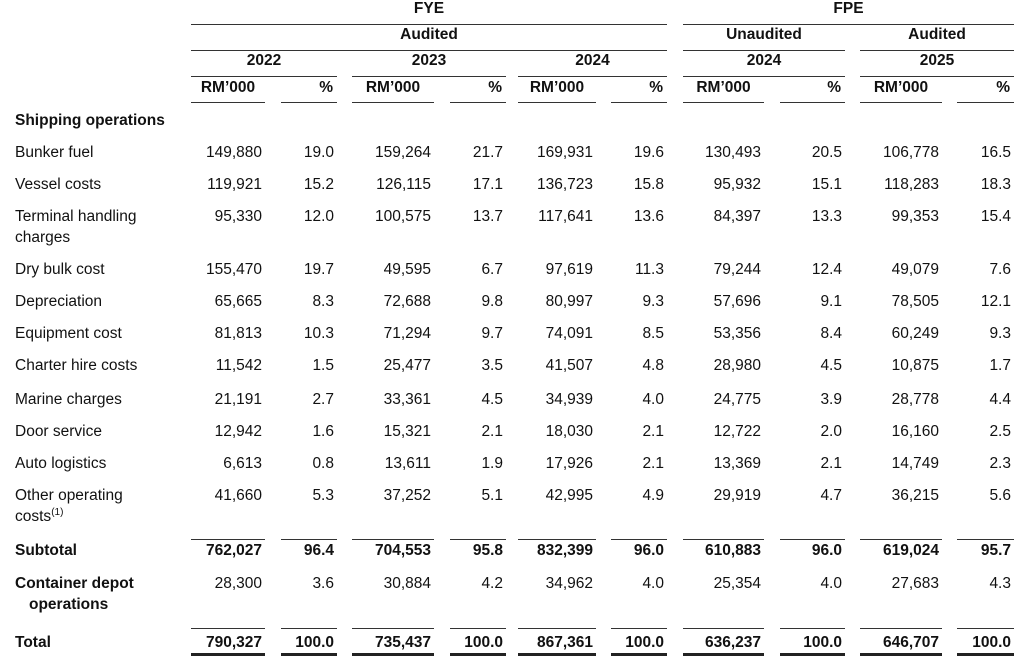 The width and height of the screenshot is (1023, 663). I want to click on percent-cell: 2.1, so click(653, 431).